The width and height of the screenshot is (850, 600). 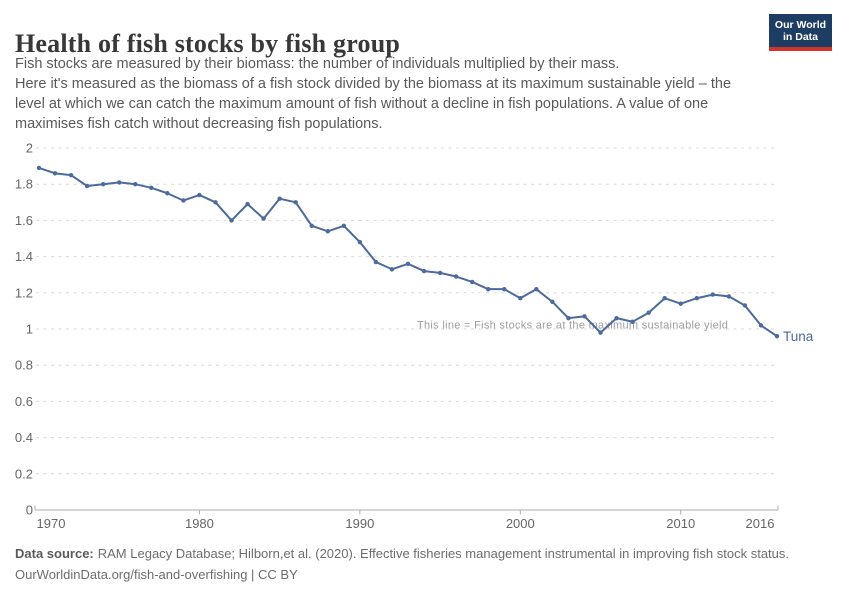 What do you see at coordinates (680, 523) in the screenshot?
I see `x-axis-tick-label: 2010` at bounding box center [680, 523].